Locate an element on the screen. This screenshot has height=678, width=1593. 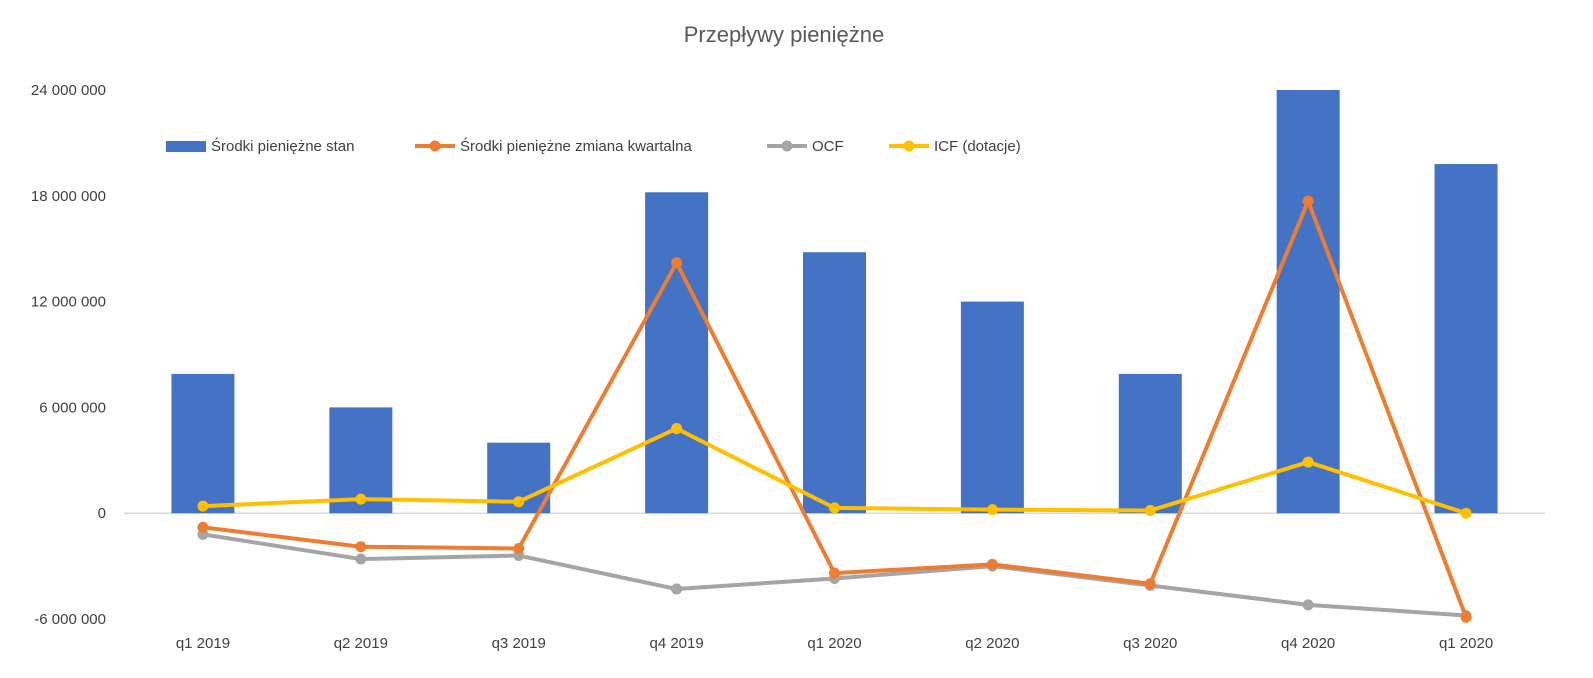
legend-label: Środki pieniężne zmiana kwartalna is located at coordinates (576, 146).